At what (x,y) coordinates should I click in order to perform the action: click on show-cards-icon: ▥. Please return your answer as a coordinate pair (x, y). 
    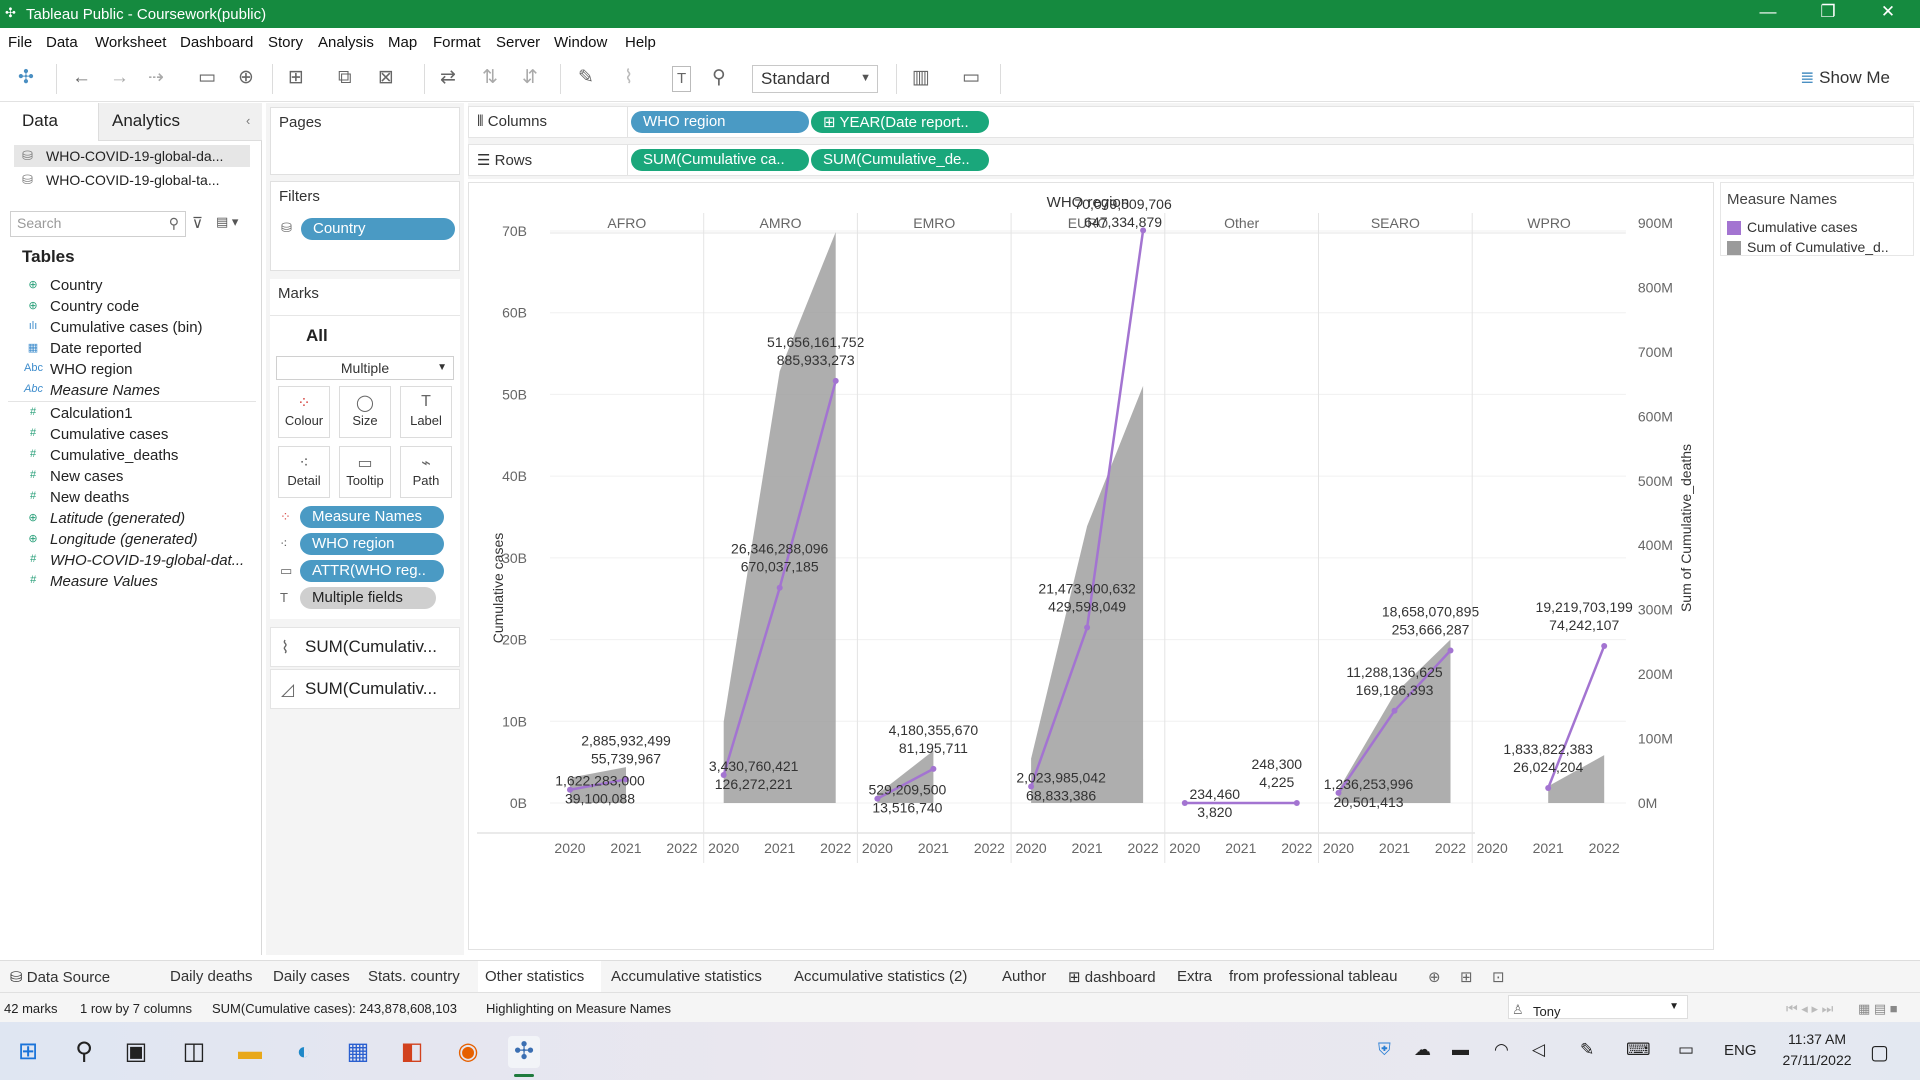
    Looking at the image, I should click on (921, 77).